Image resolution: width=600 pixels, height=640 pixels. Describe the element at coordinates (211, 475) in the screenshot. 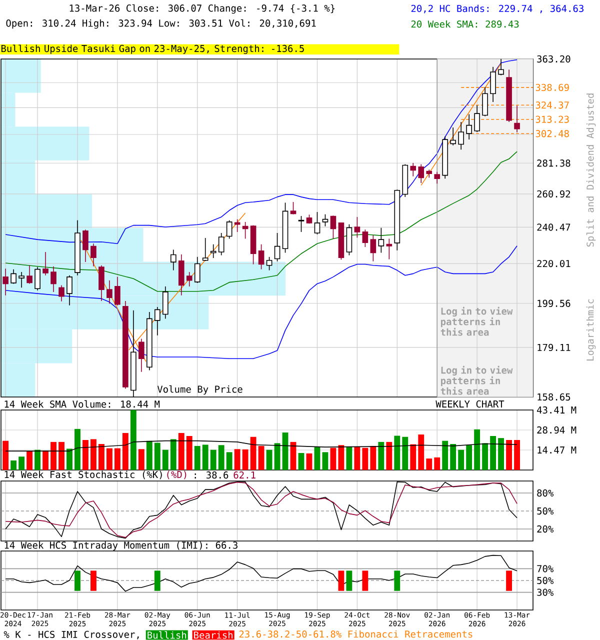

I see `text: : 38.6` at that location.